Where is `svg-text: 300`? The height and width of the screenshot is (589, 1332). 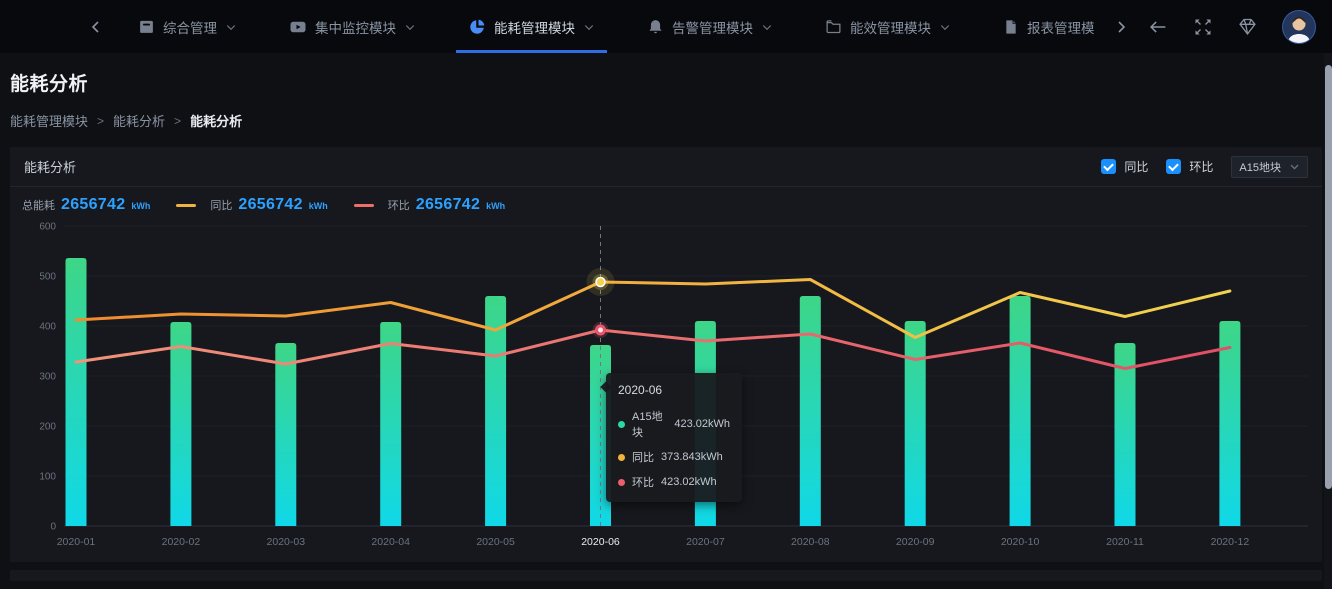
svg-text: 300 is located at coordinates (47, 377).